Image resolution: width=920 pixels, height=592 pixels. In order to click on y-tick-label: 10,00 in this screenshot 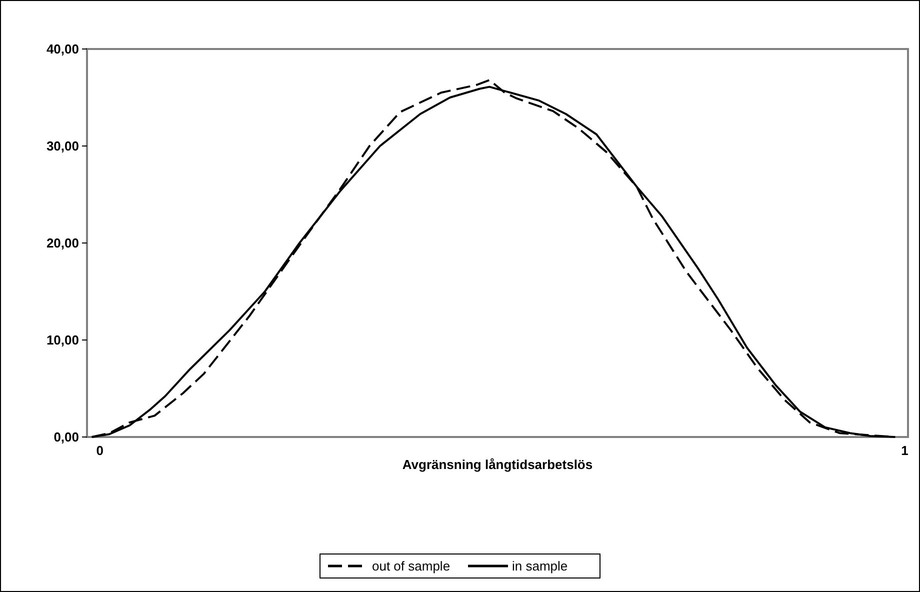, I will do `click(62, 340)`.